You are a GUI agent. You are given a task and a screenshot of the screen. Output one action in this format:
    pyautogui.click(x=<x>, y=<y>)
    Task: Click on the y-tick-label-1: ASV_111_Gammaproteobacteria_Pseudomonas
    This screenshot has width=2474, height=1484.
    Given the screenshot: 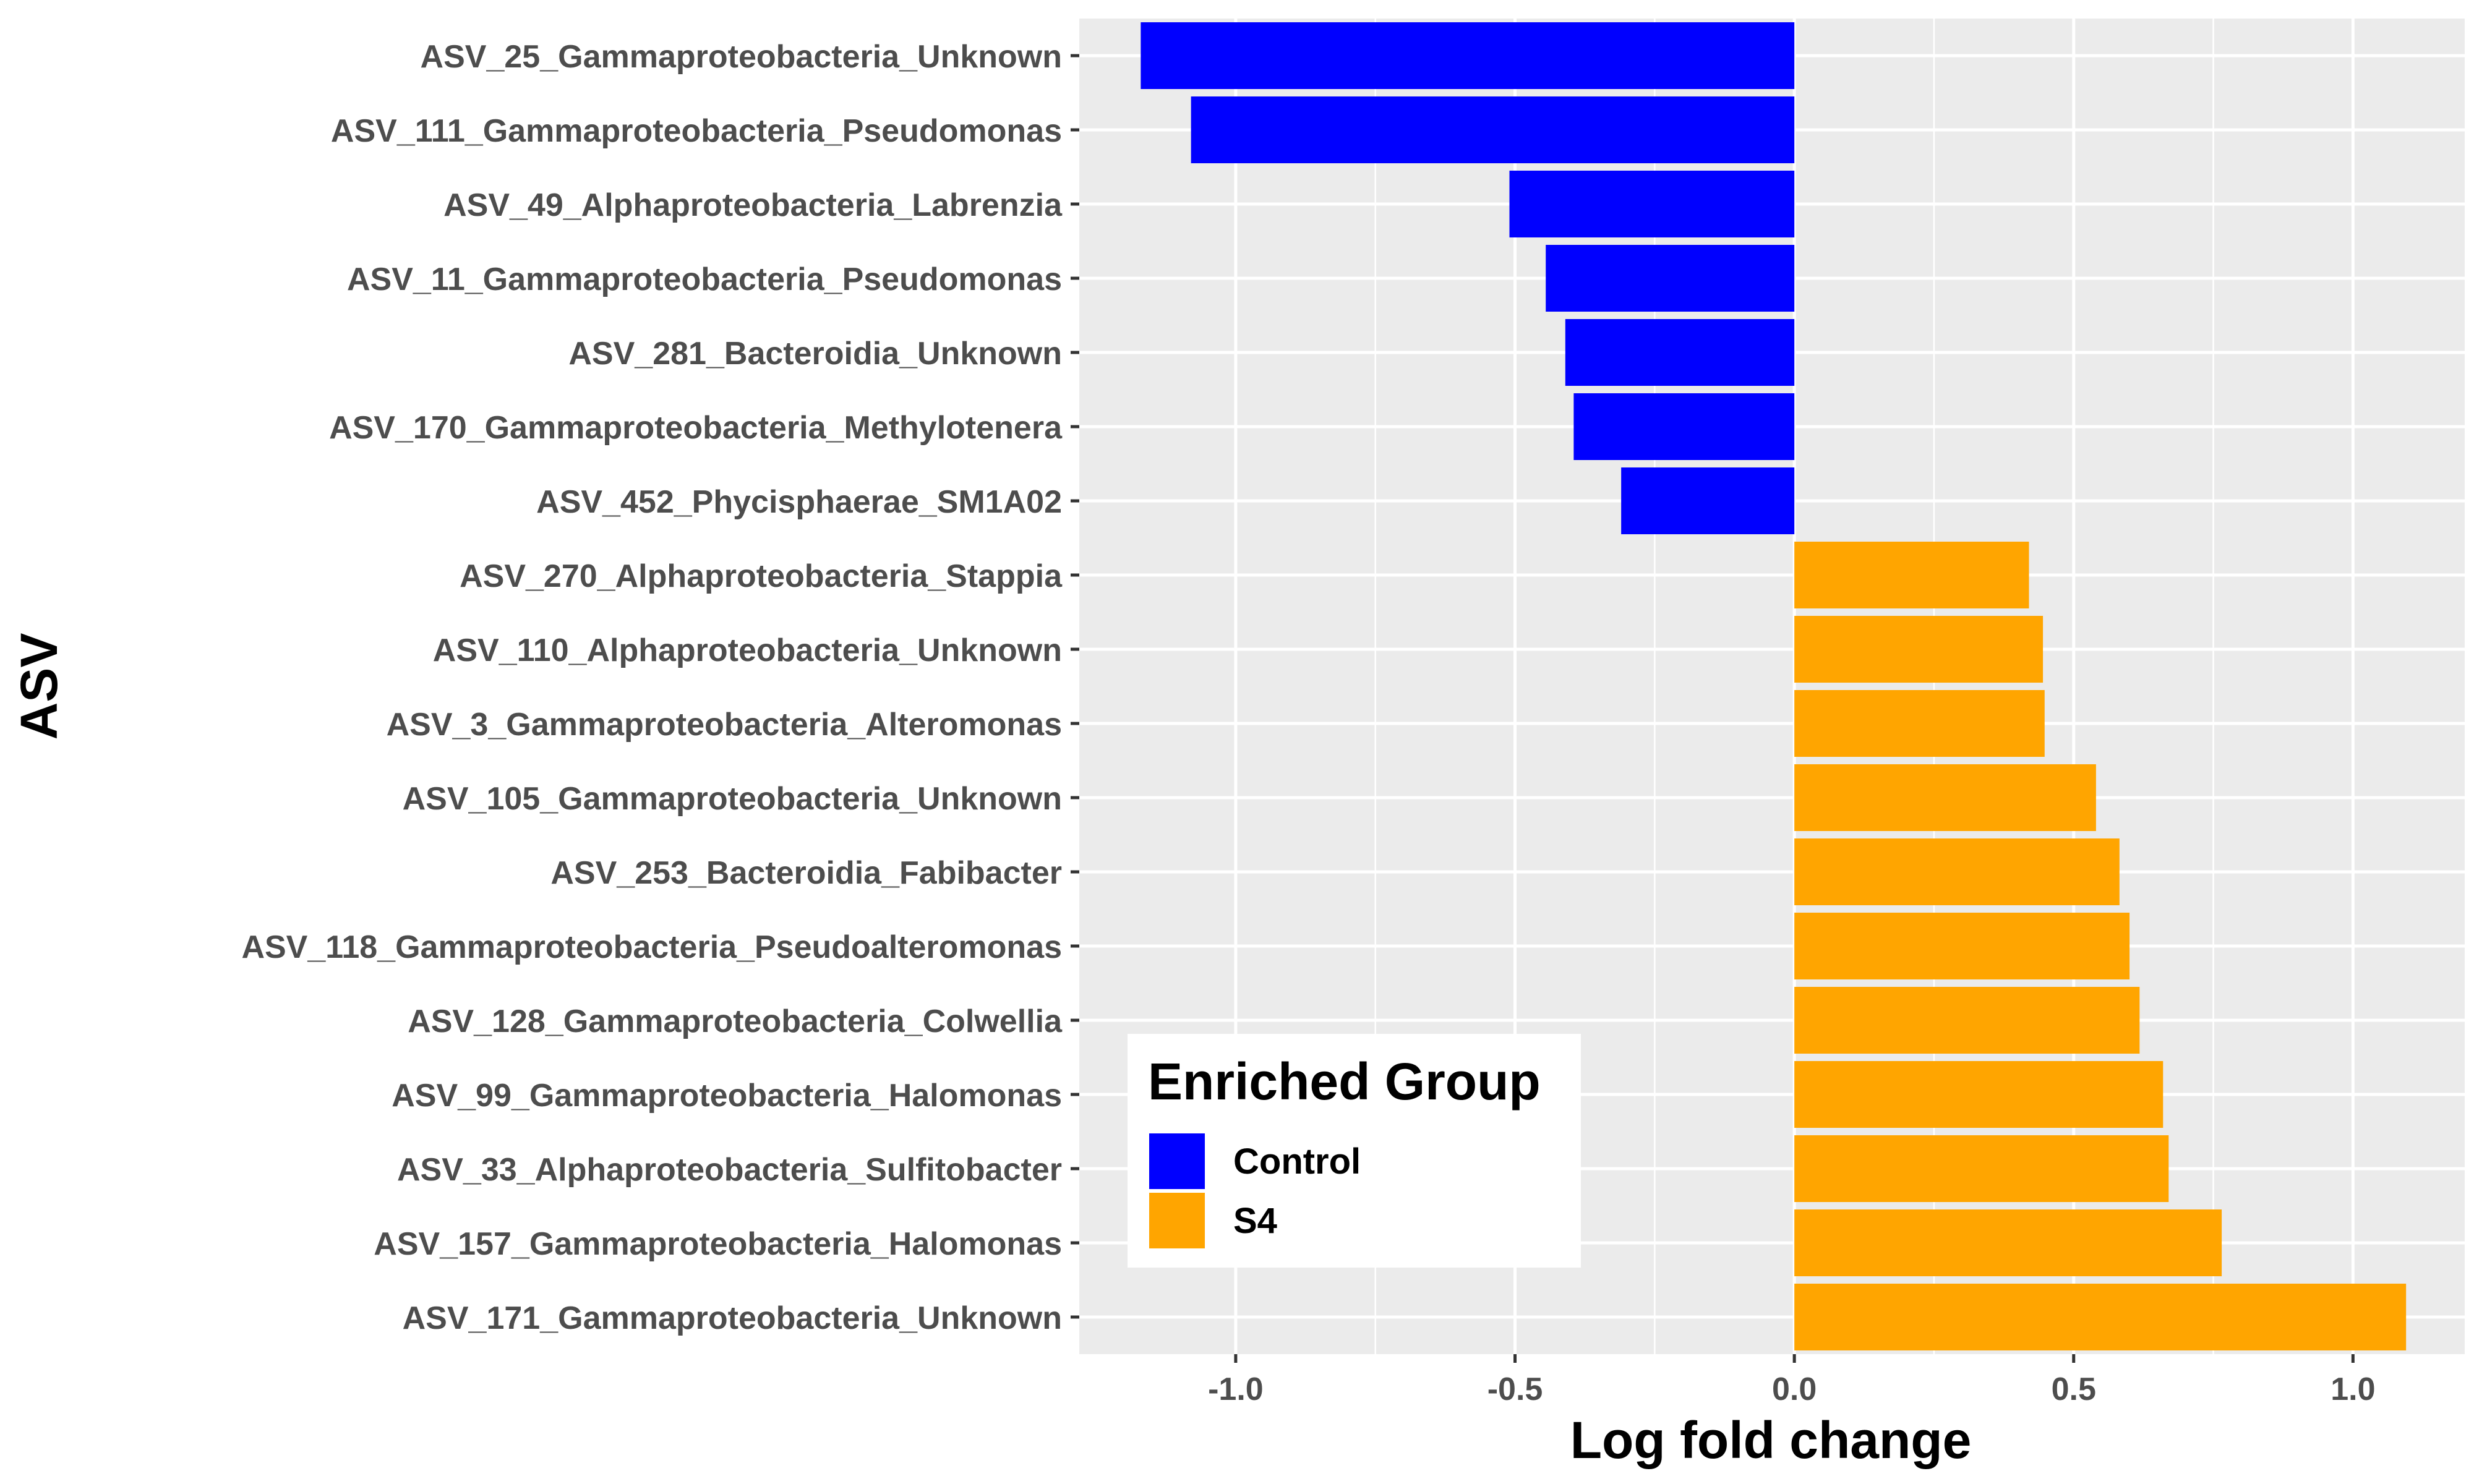 What is the action you would take?
    pyautogui.click(x=696, y=131)
    